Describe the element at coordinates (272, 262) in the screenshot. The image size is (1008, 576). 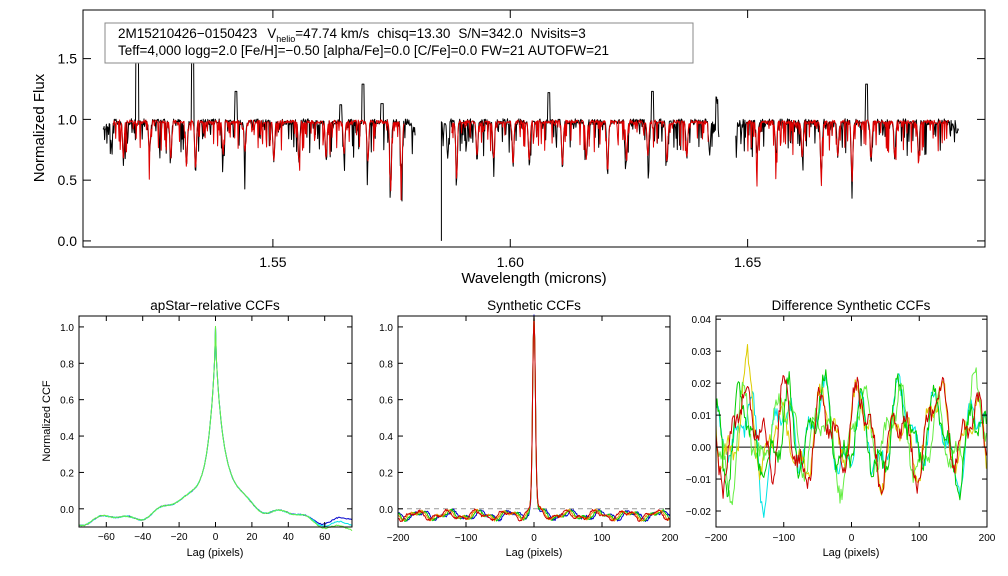
I see `x-tick-label: 1.55` at that location.